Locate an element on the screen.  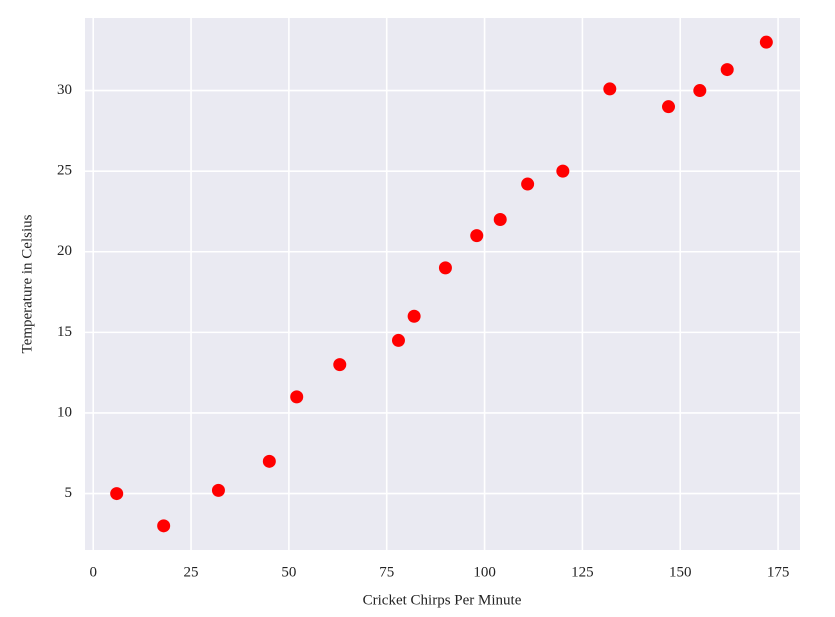
x-axis-label: Cricket Chirps Per Minute is located at coordinates (442, 600).